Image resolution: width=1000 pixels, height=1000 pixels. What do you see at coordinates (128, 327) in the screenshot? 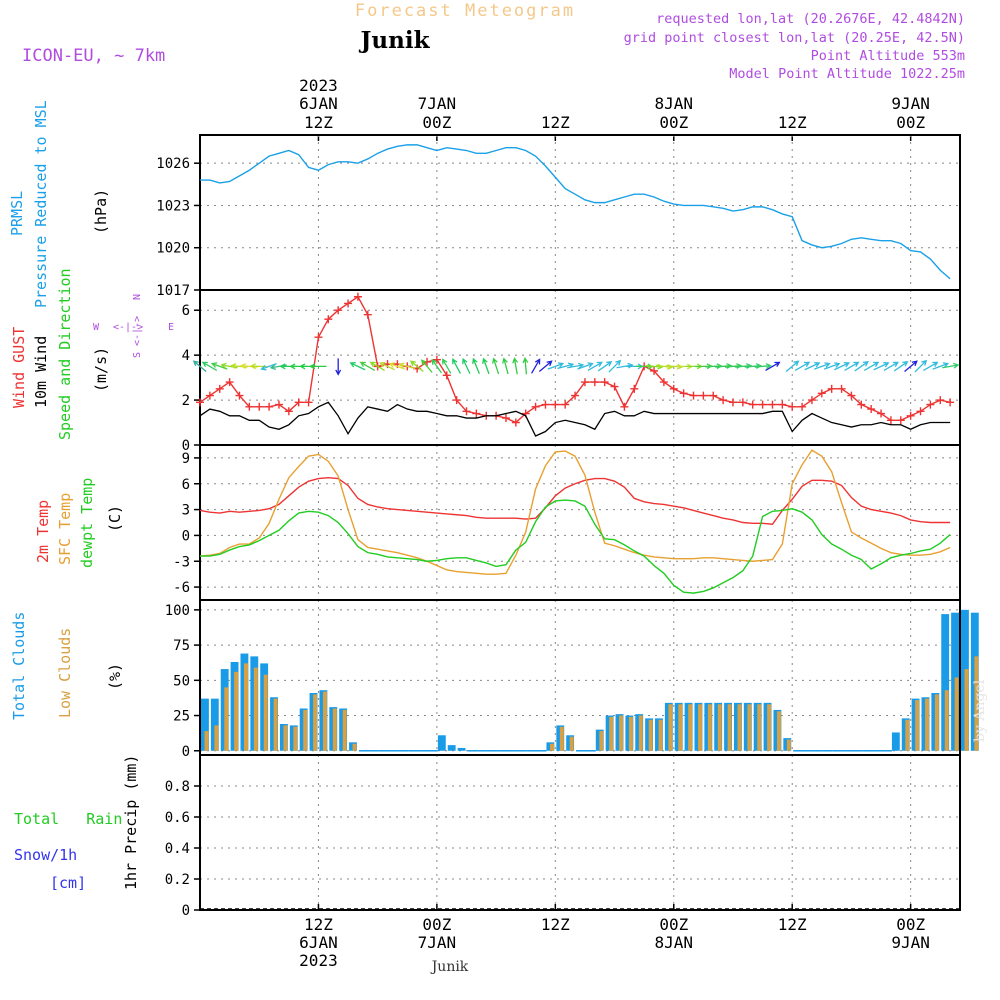
I see `compass-ew-arrows: <-|->` at bounding box center [128, 327].